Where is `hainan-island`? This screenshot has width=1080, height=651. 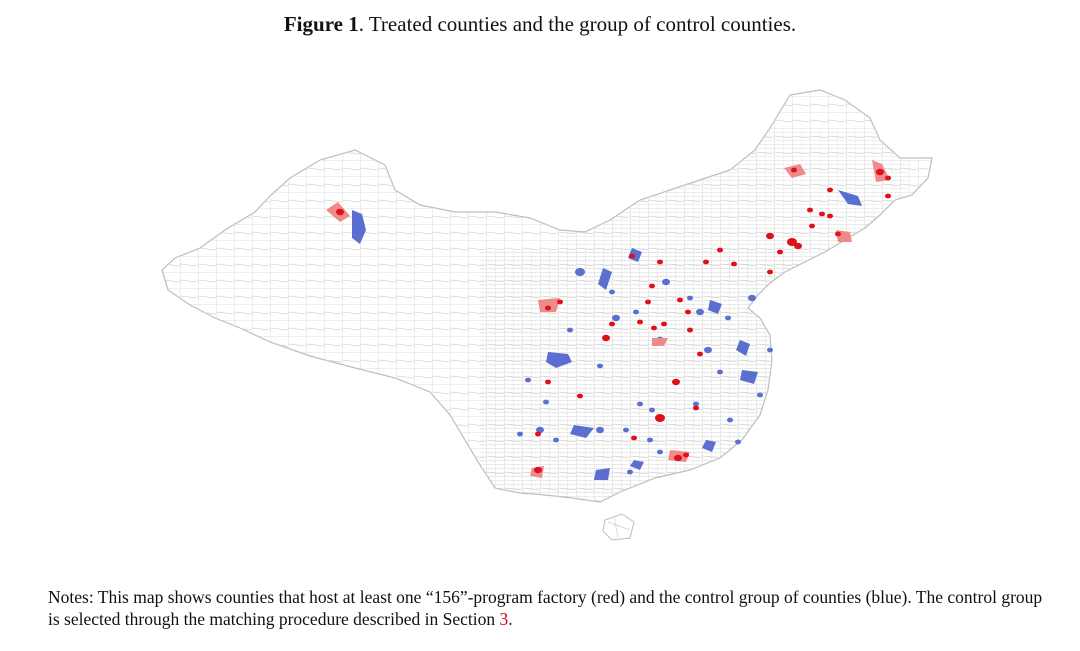
hainan-island is located at coordinates (618, 527).